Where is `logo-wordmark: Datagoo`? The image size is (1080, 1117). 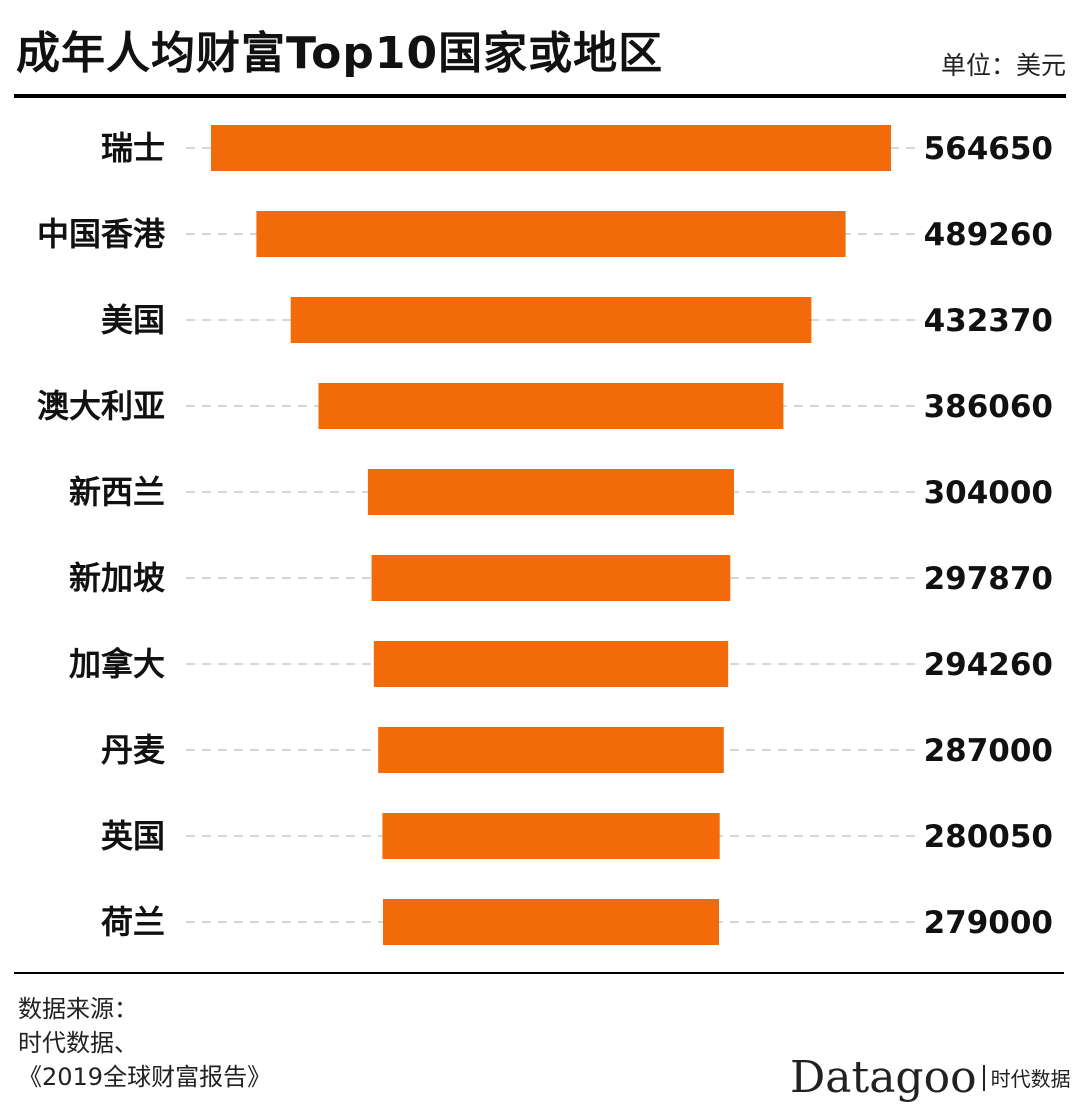 logo-wordmark: Datagoo is located at coordinates (883, 1077).